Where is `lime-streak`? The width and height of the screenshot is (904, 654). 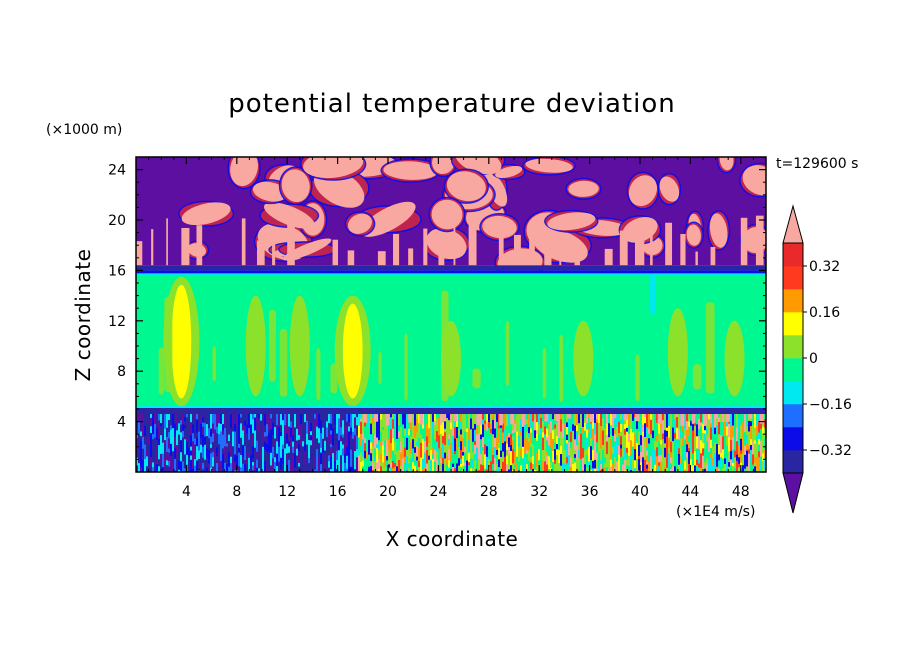
lime-streak is located at coordinates (283, 362).